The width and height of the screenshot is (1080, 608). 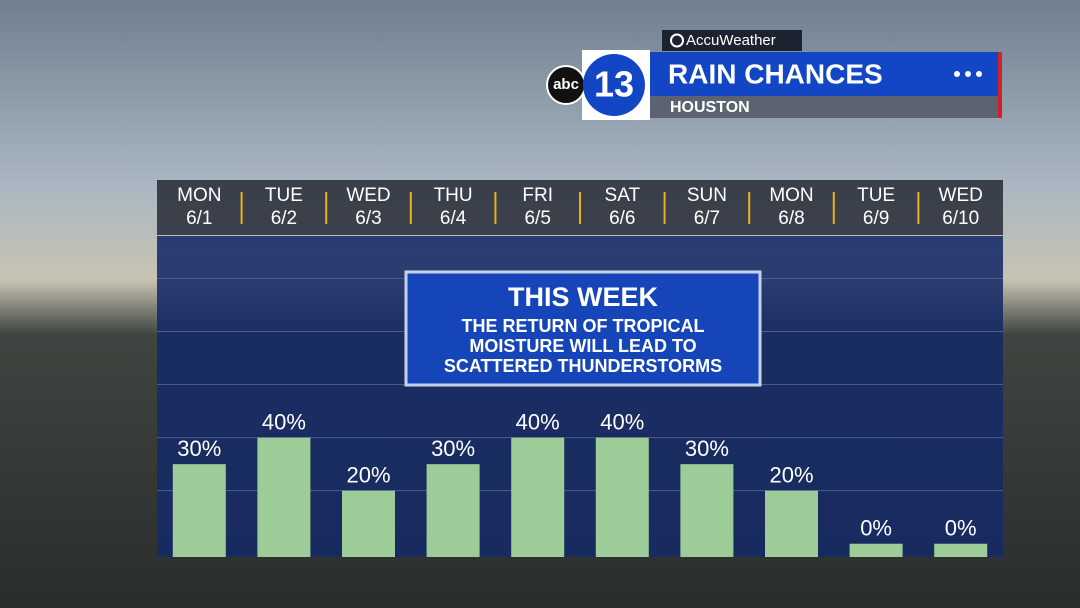 I want to click on annotation-line: SCATTERED THUNDERSTORMS, so click(x=583, y=366).